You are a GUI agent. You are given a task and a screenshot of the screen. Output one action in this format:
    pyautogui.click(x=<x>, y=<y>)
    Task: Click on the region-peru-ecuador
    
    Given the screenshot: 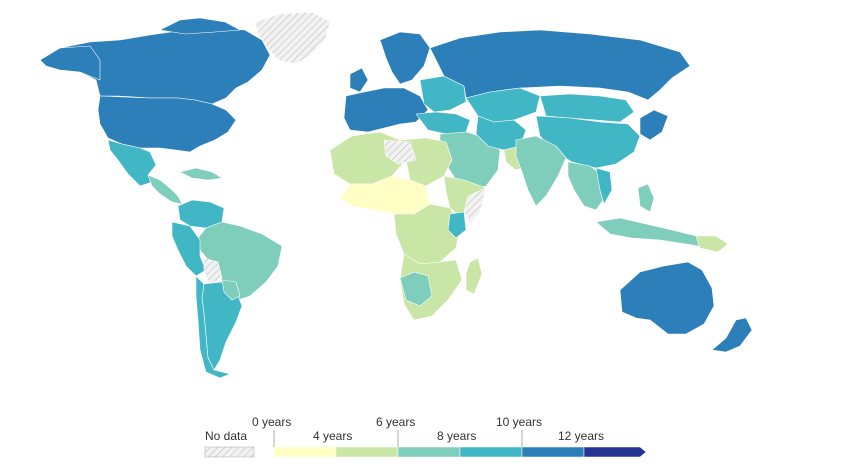 What is the action you would take?
    pyautogui.click(x=189, y=249)
    